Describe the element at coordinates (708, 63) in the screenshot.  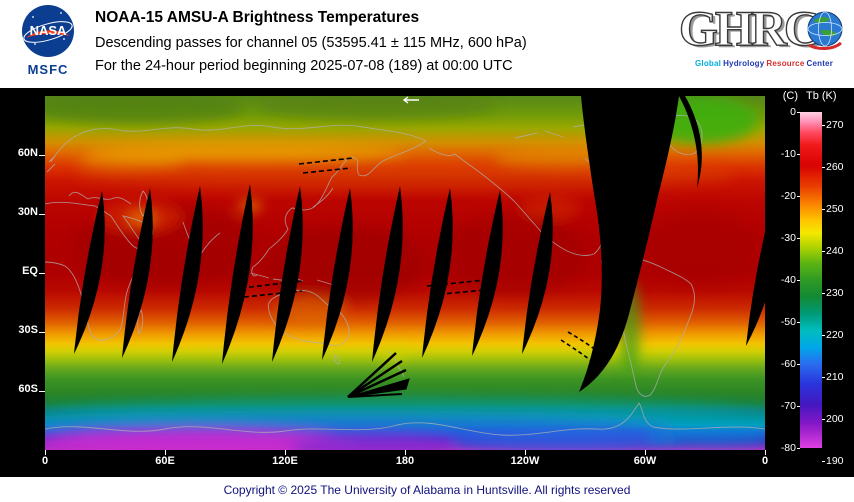
I see `ghrc-tagline-word: Global` at that location.